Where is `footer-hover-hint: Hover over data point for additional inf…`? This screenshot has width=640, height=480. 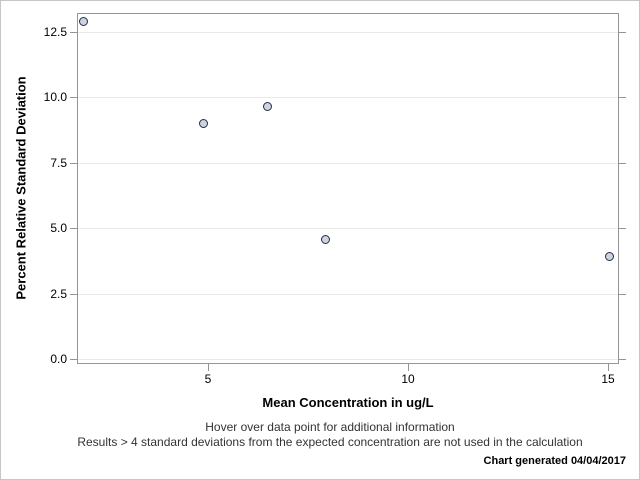 footer-hover-hint: Hover over data point for additional inf… is located at coordinates (330, 427).